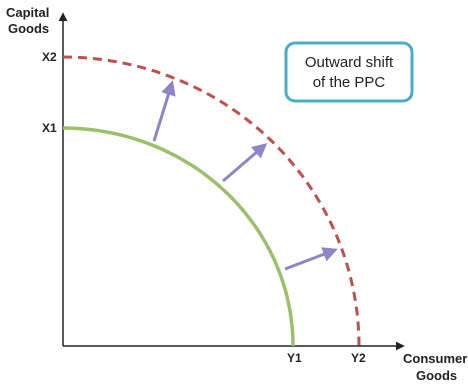  Describe the element at coordinates (358, 358) in the screenshot. I see `label-y2: Y2` at that location.